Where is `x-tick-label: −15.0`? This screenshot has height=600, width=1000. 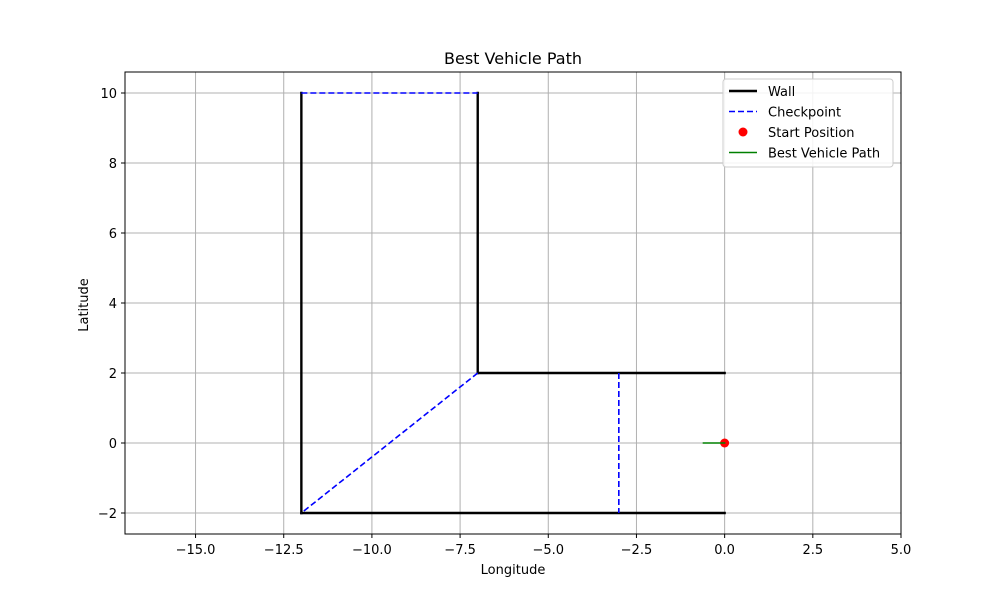 x-tick-label: −15.0 is located at coordinates (196, 550).